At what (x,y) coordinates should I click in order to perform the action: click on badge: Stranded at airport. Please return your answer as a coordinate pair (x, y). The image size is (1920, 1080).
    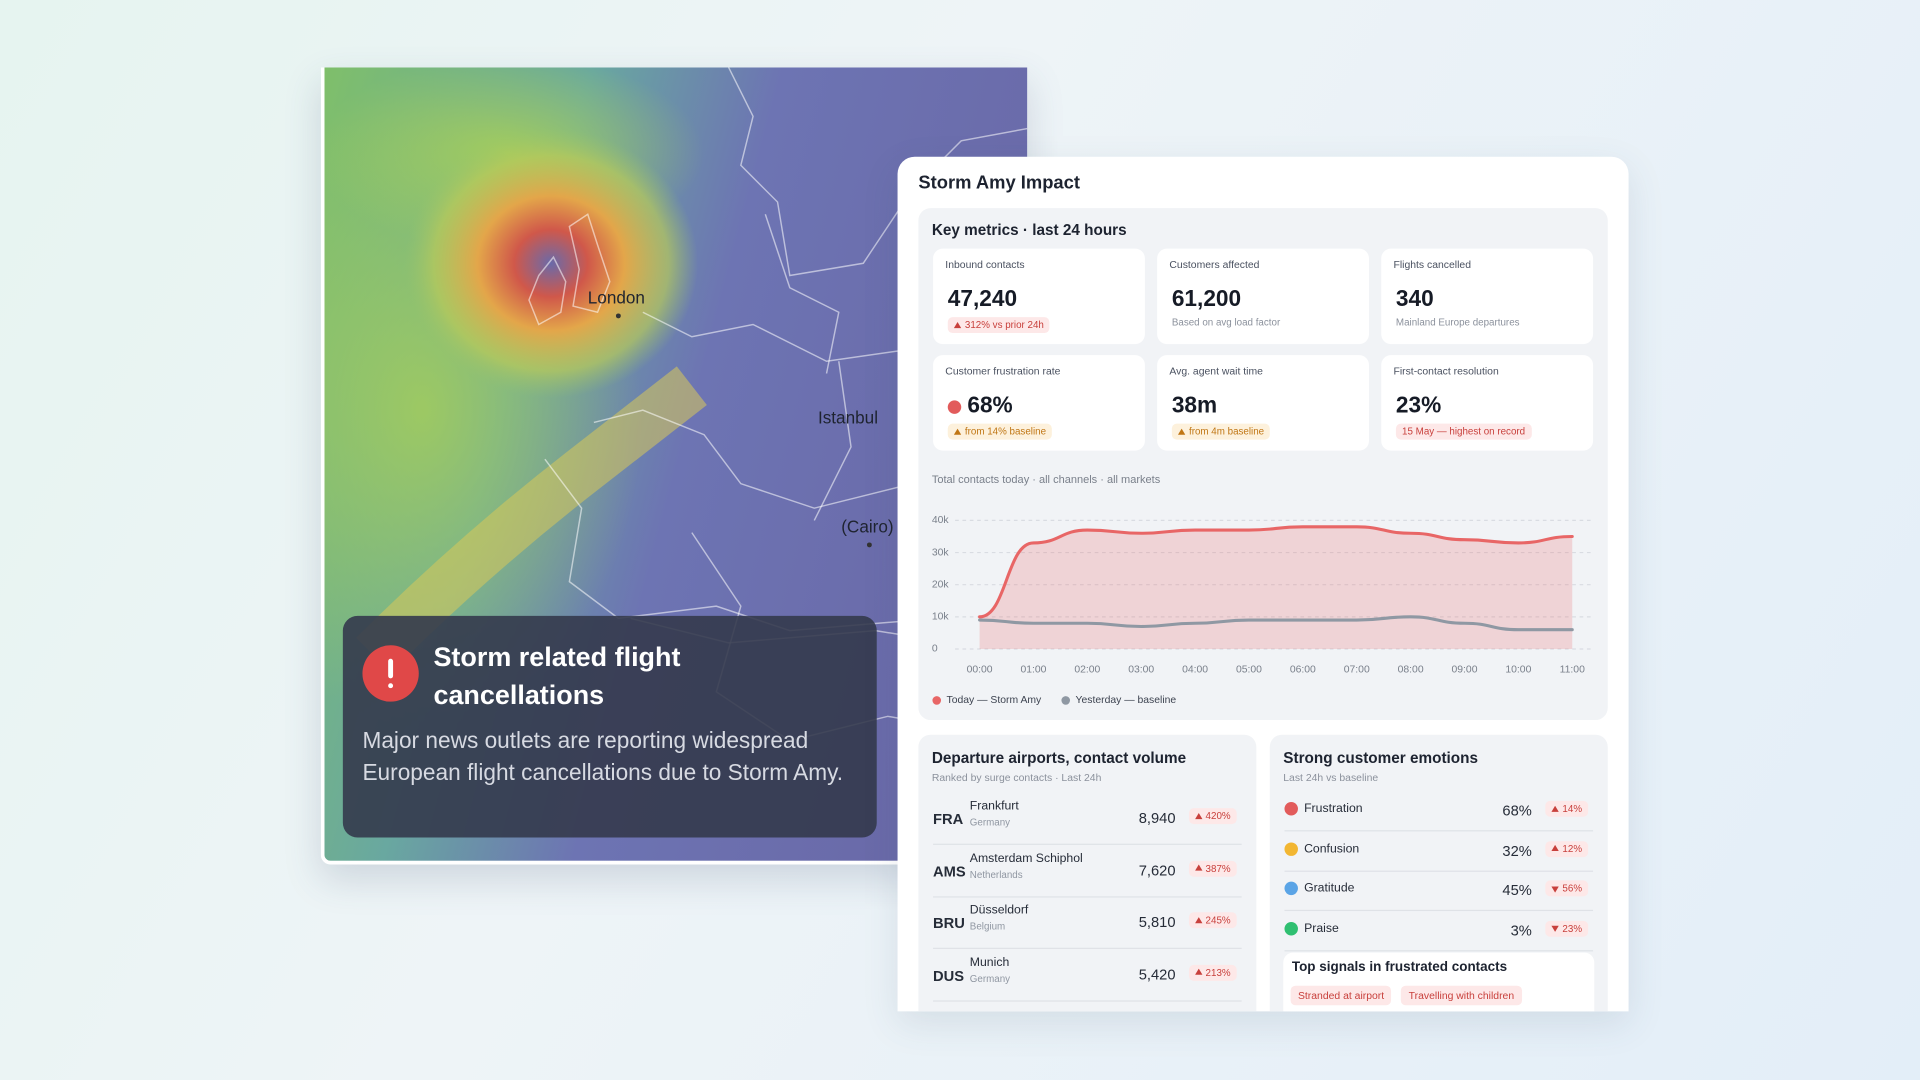
    Looking at the image, I should click on (1341, 995).